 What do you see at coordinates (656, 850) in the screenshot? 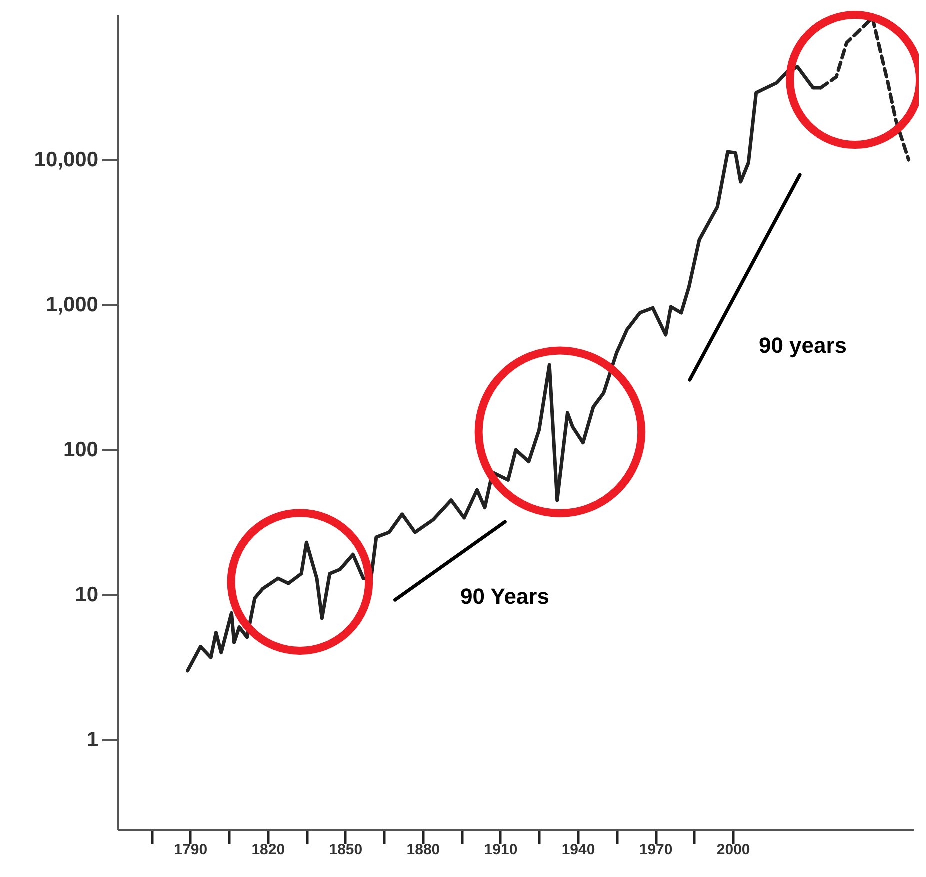
I see `x-tick-label: 1970` at bounding box center [656, 850].